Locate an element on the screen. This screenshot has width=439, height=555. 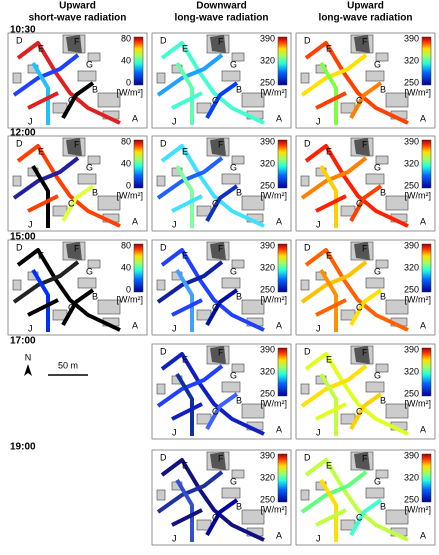
column-title-line1: Downward is located at coordinates (221, 6).